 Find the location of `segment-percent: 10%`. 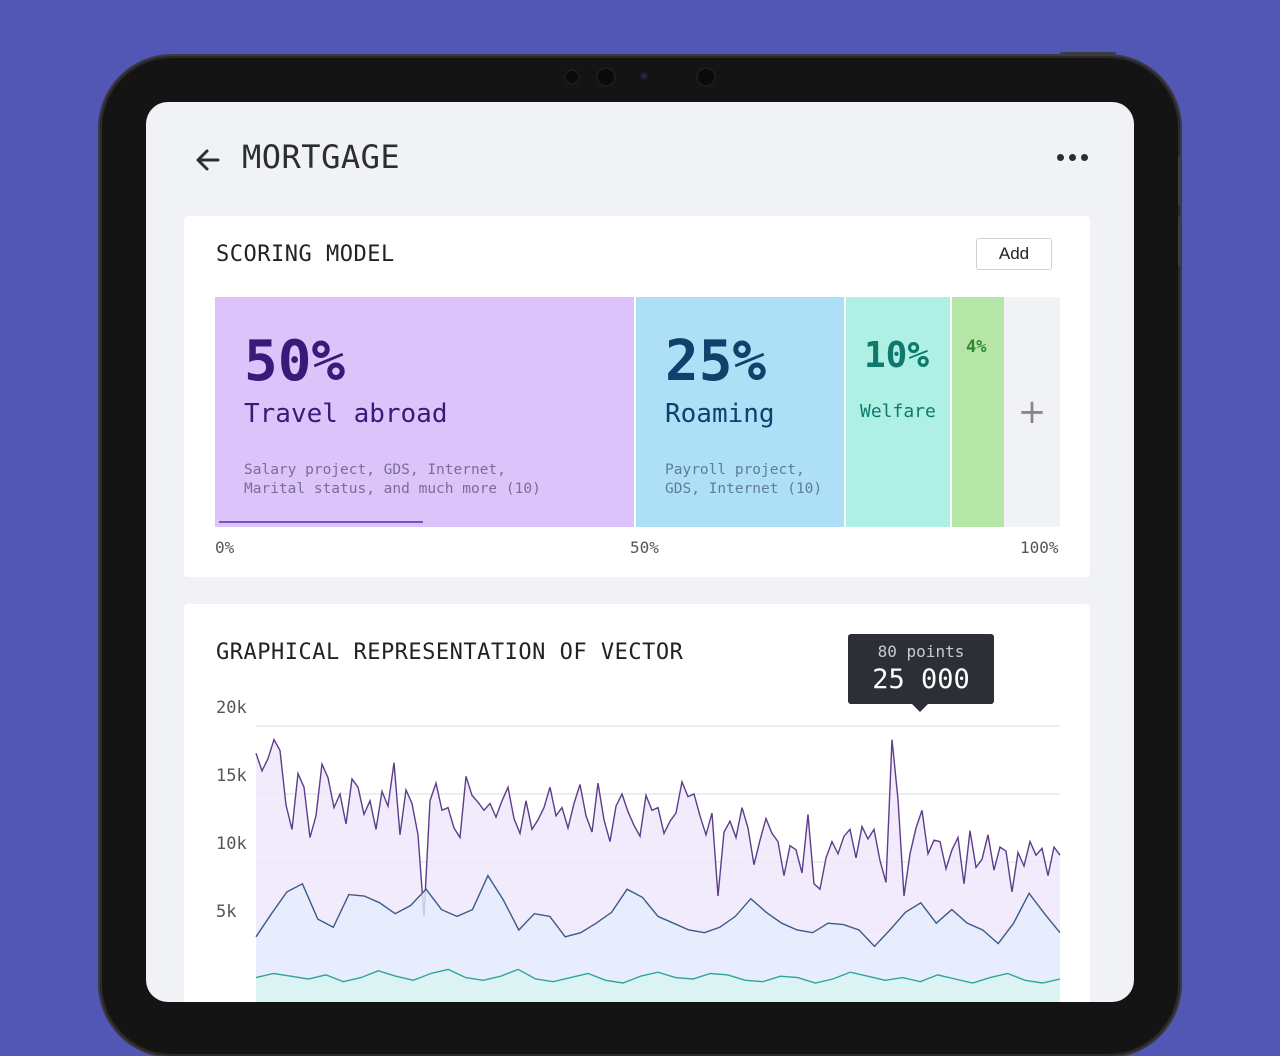

segment-percent: 10% is located at coordinates (897, 355).